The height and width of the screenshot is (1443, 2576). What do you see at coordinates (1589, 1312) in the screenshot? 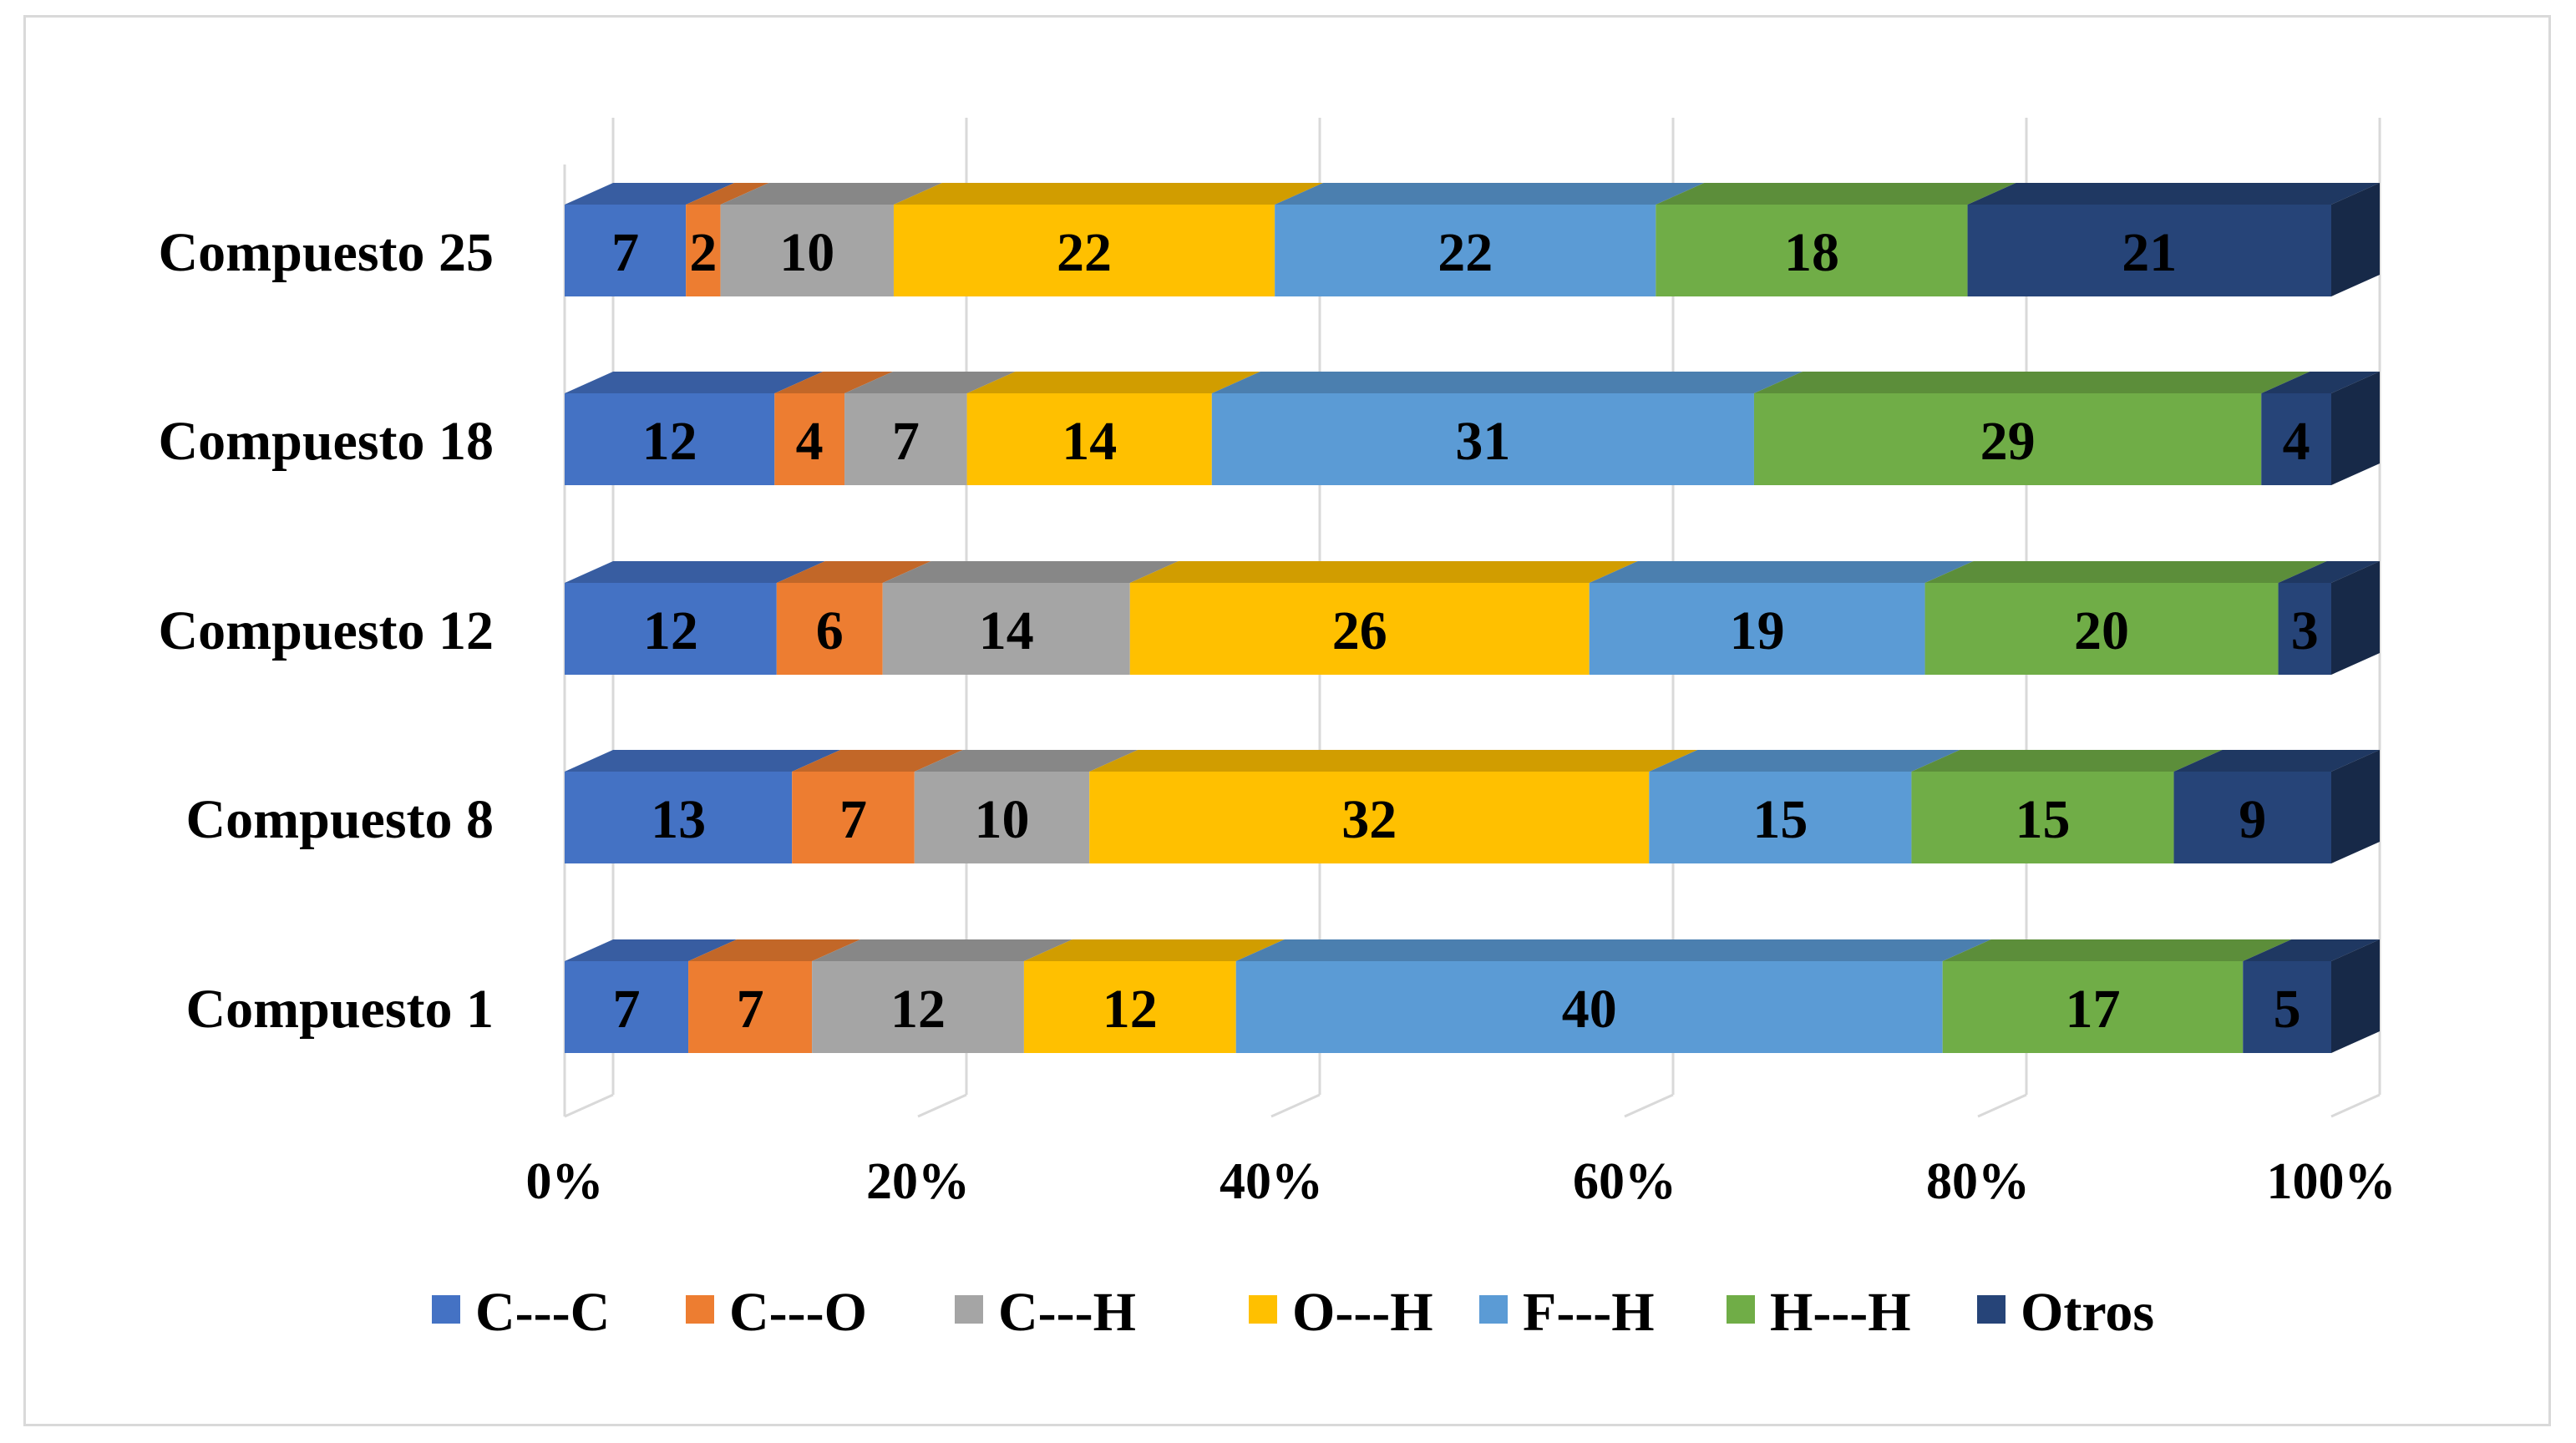
I see `legend-label: F---H` at bounding box center [1589, 1312].